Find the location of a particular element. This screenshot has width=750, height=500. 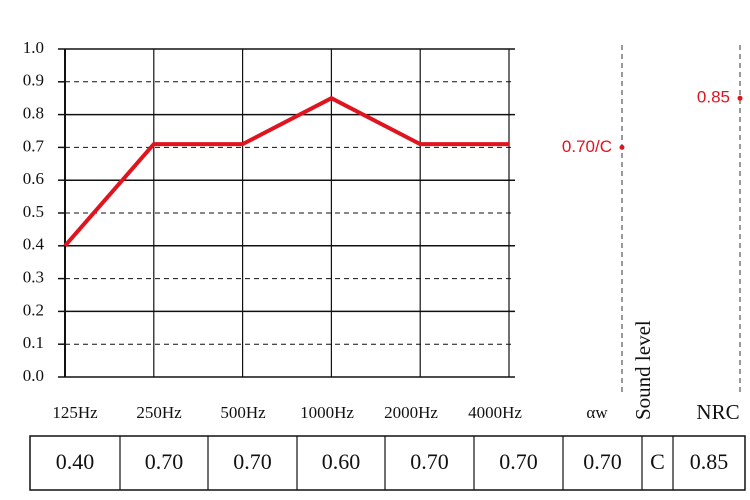

y-tick-label: 0.5 is located at coordinates (33, 211).